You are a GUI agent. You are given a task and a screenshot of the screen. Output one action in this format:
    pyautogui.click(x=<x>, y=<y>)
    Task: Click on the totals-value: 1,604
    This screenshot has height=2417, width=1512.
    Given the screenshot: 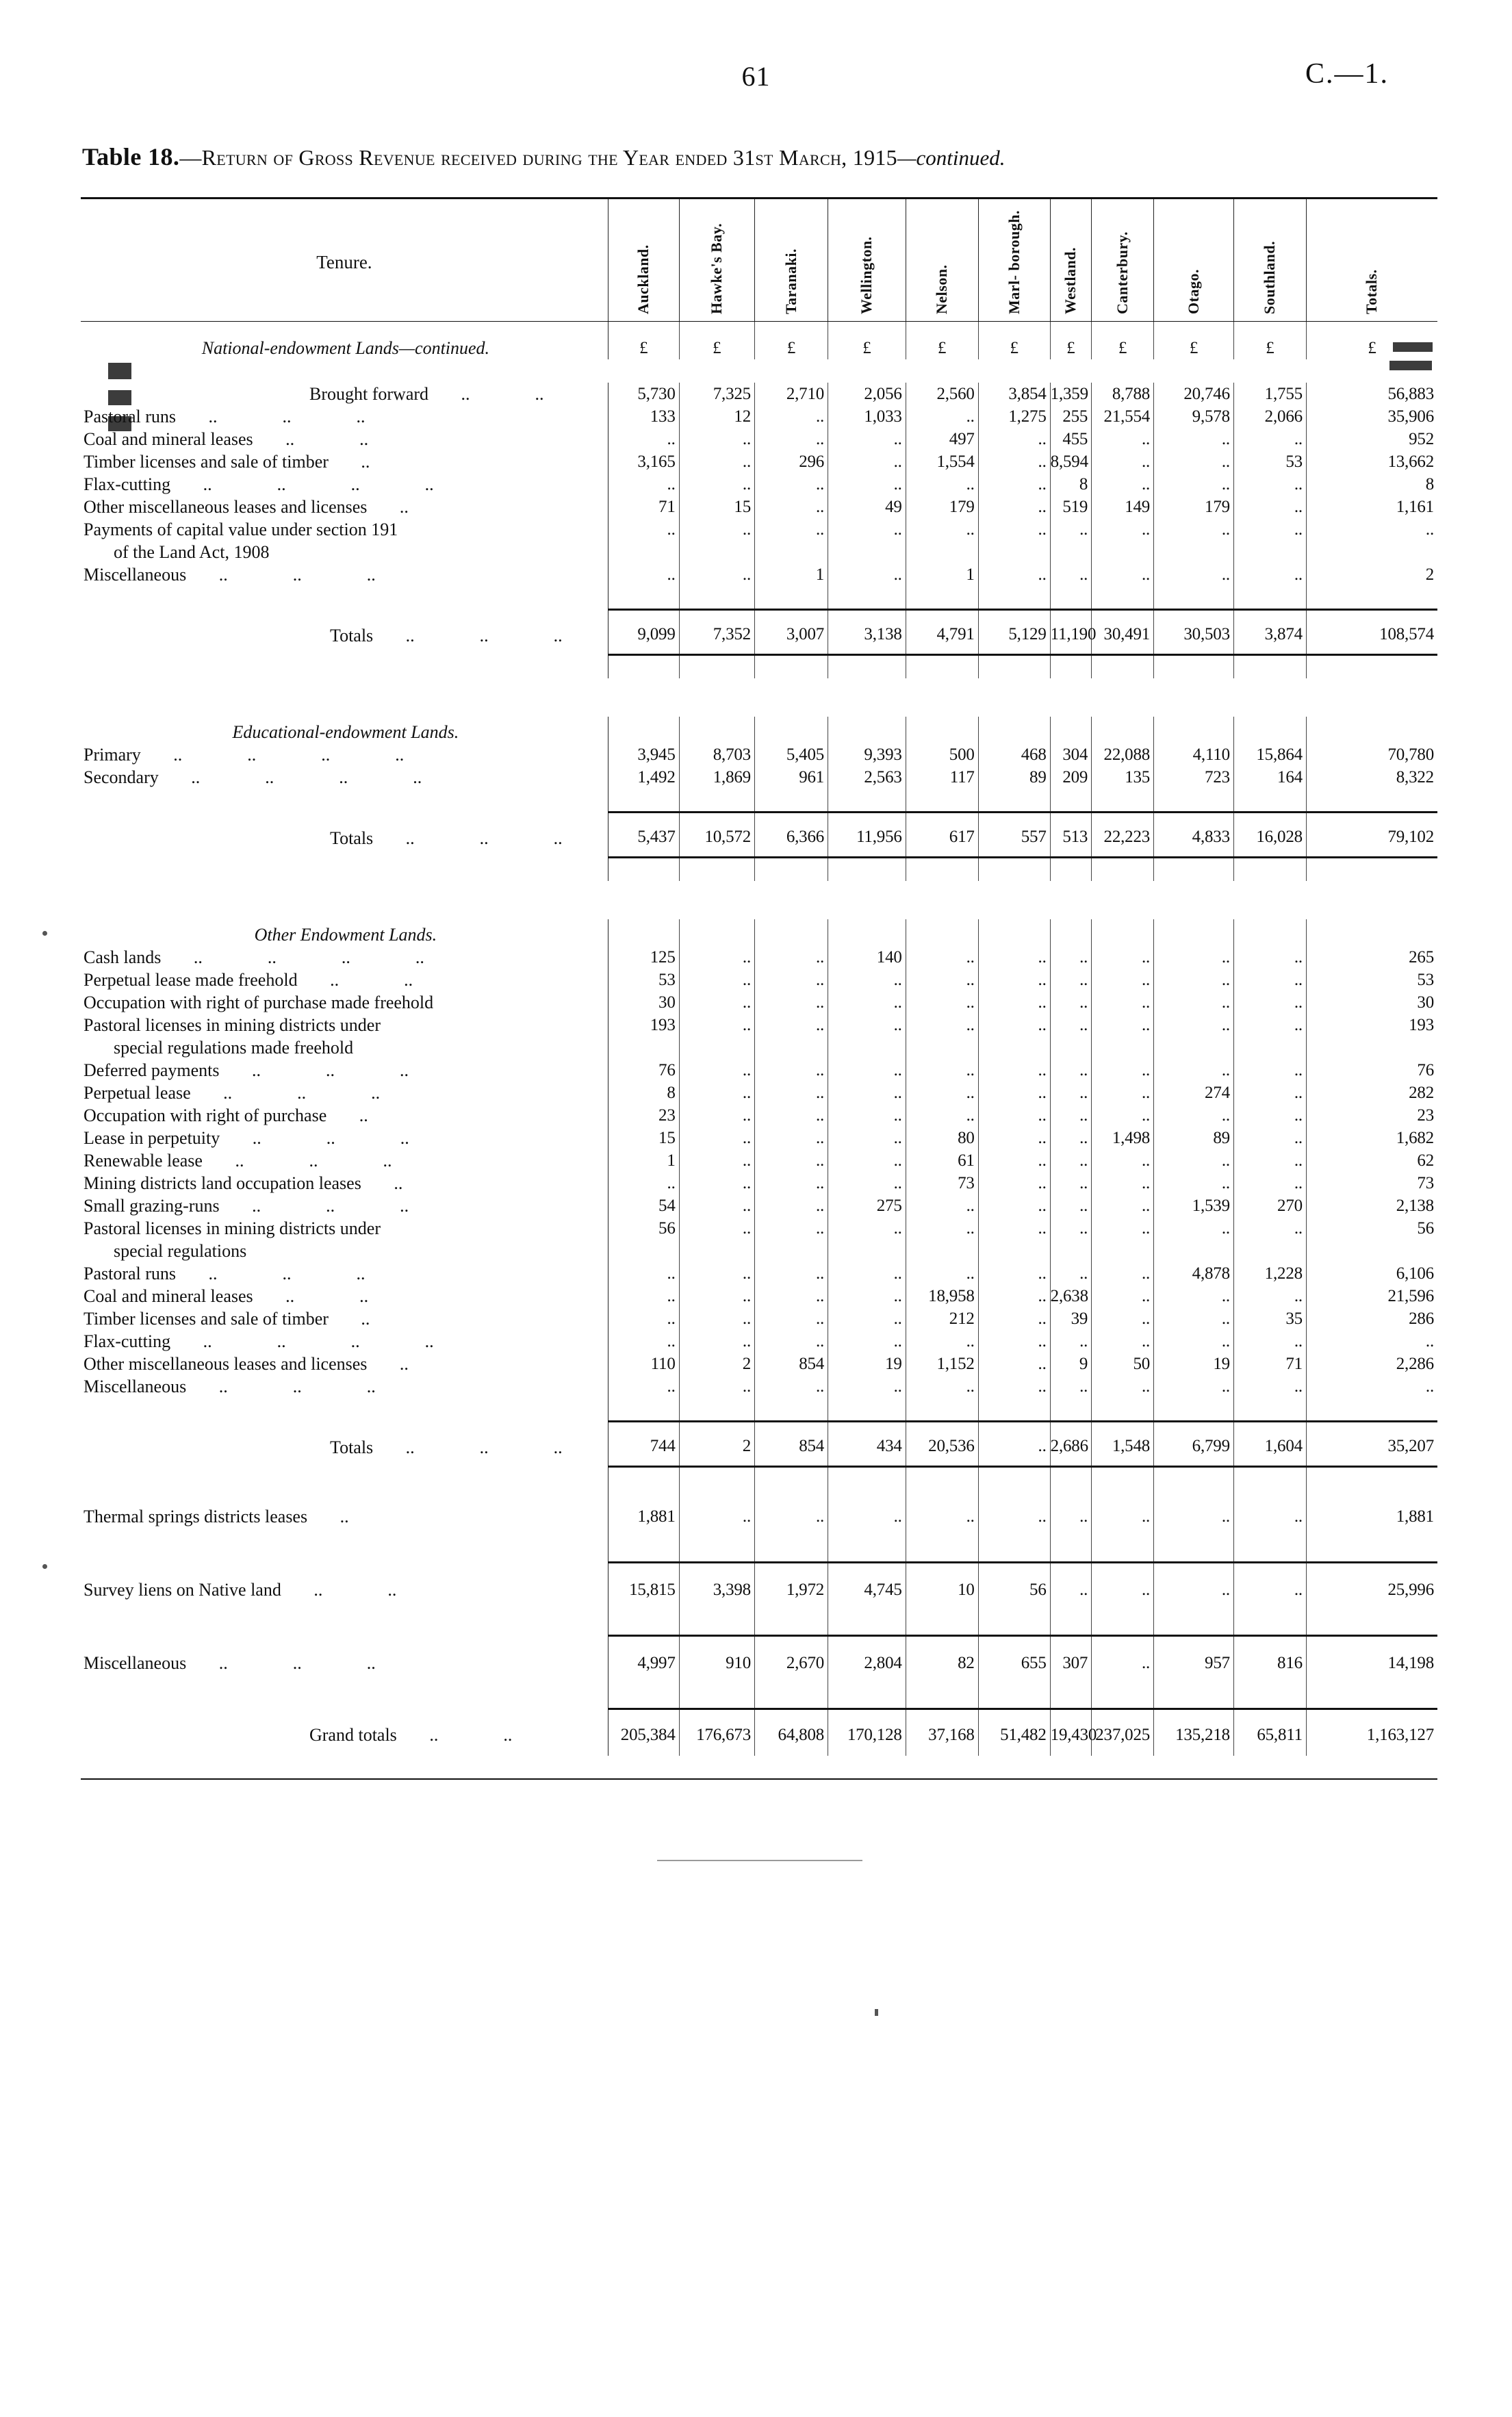 What is the action you would take?
    pyautogui.click(x=1270, y=1444)
    